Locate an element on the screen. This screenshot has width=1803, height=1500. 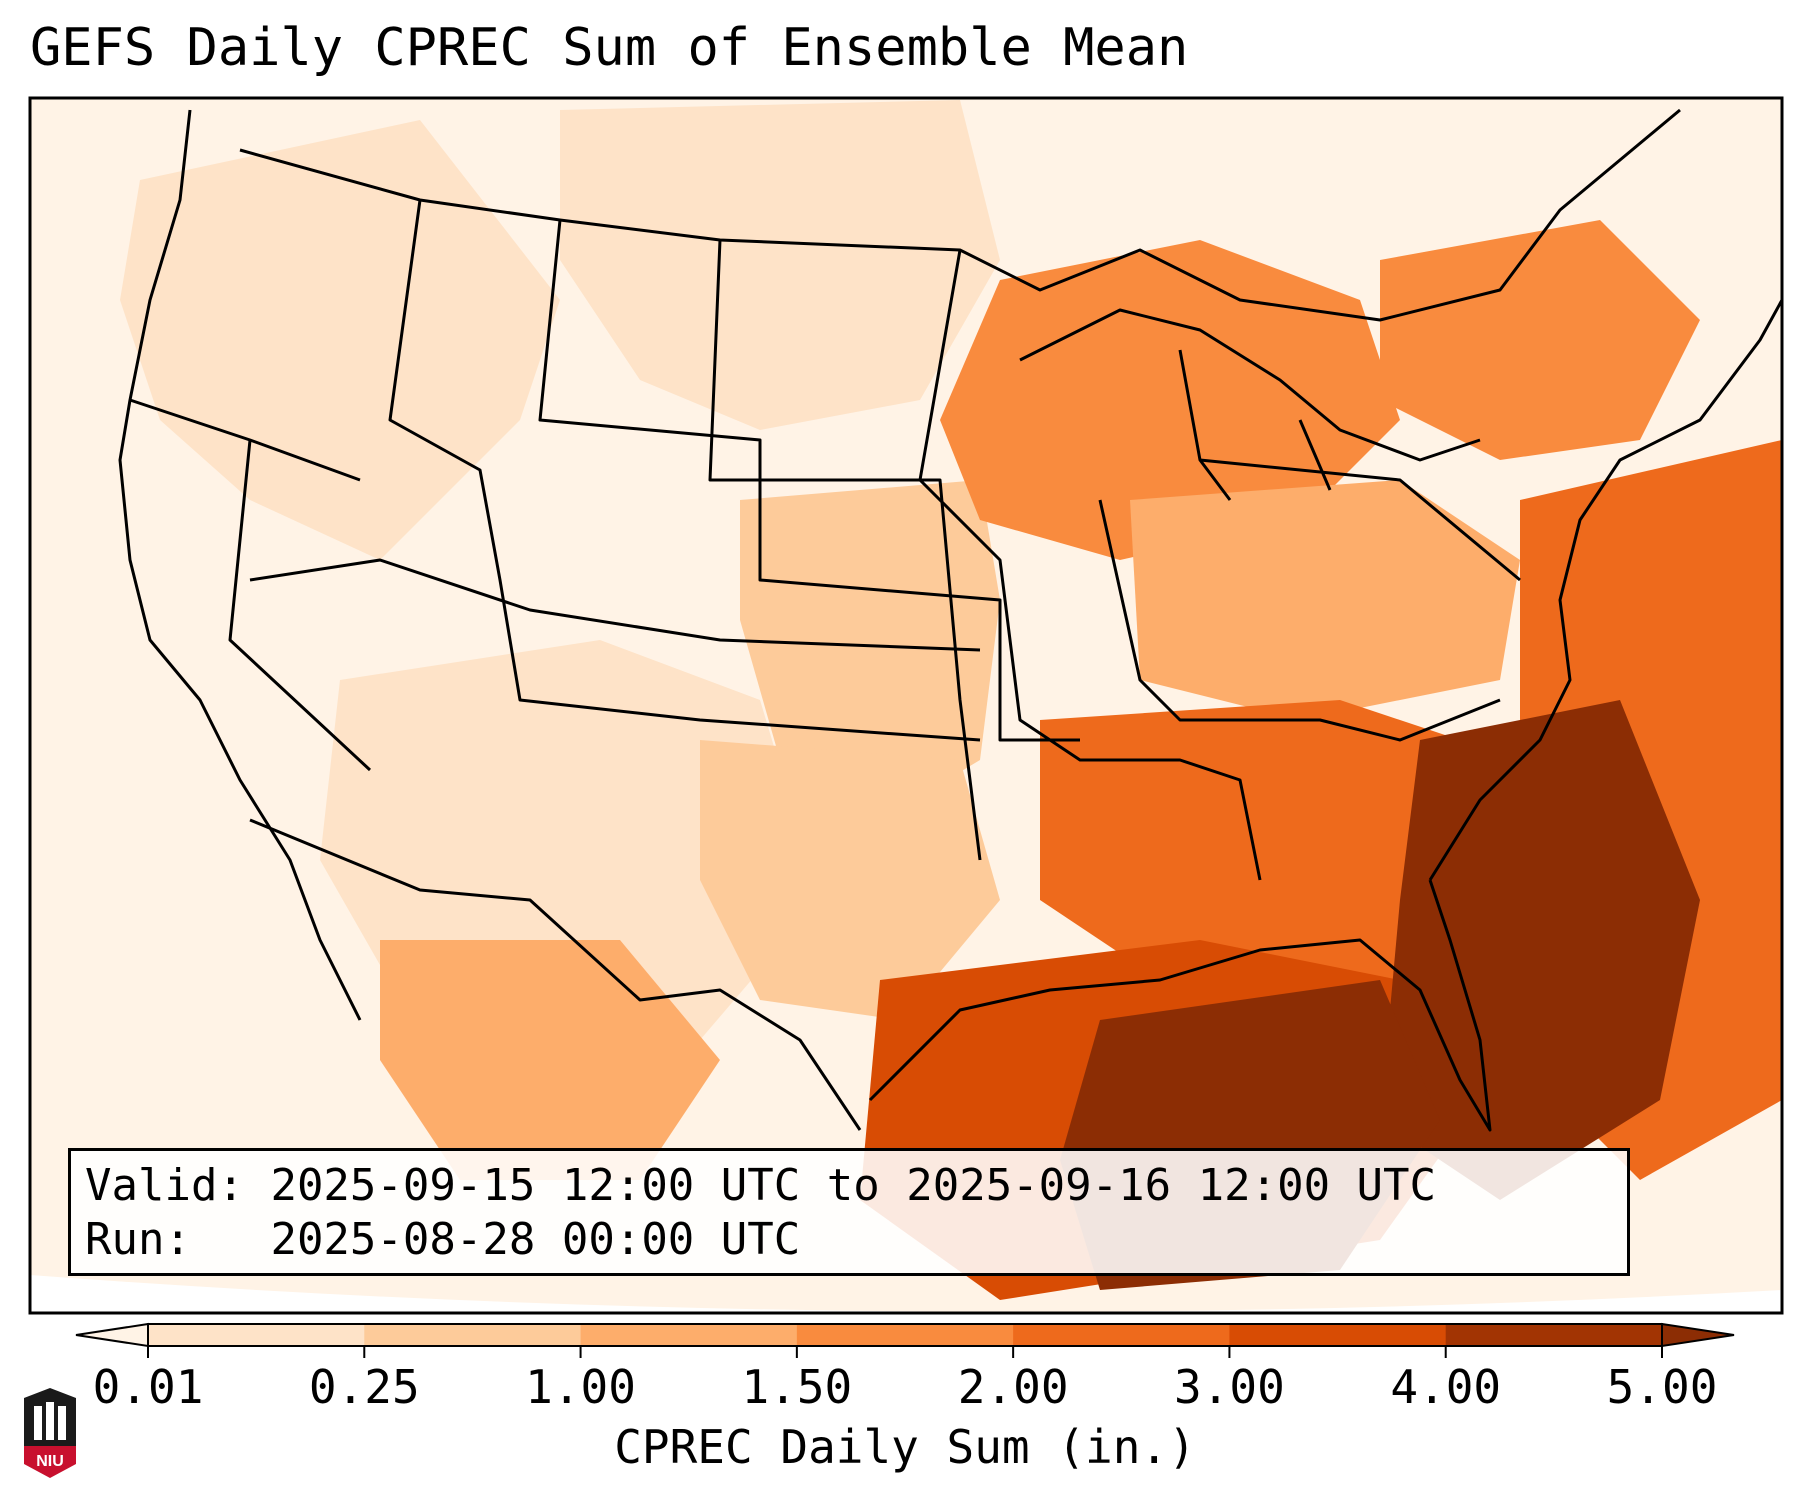
colorbar-tick-label: 3.00 is located at coordinates (1229, 1387).